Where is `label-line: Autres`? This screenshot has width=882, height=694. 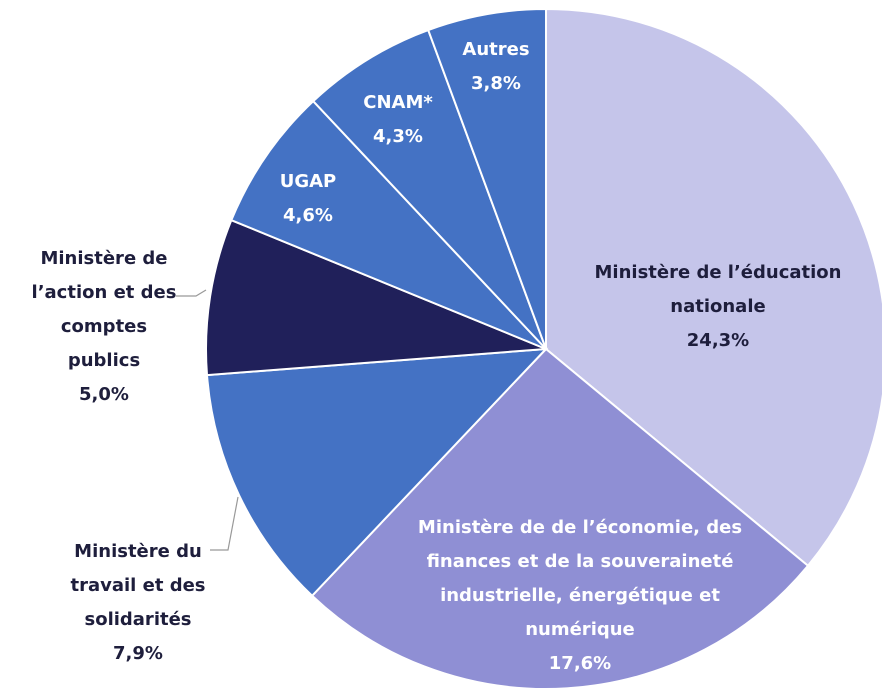
label-line: Autres is located at coordinates (495, 49).